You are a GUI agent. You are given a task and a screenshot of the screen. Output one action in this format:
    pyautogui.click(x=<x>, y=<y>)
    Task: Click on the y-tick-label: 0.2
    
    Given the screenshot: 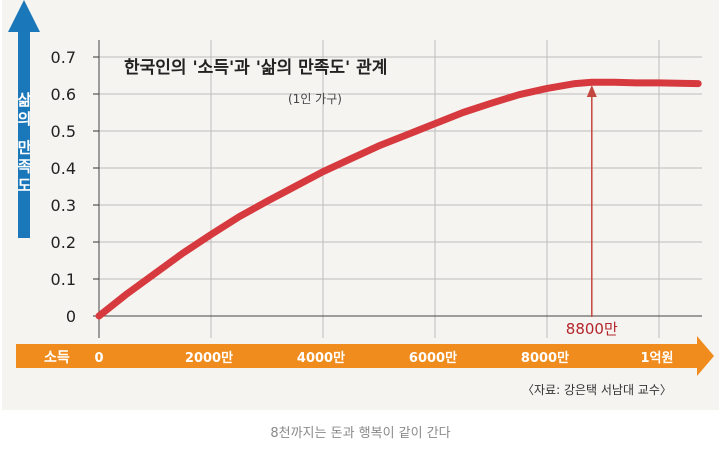 What is the action you would take?
    pyautogui.click(x=63, y=242)
    